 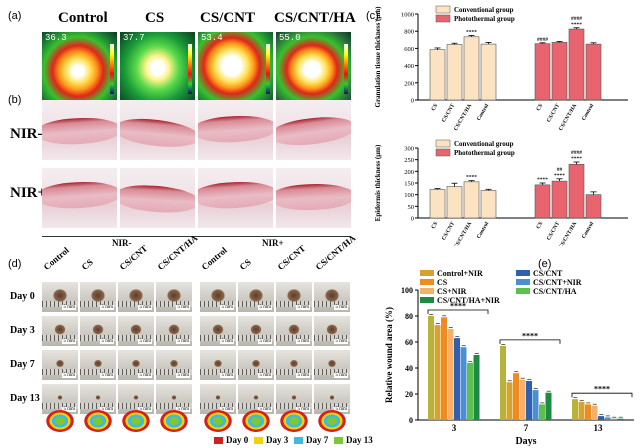 I want to click on histology-nir-minus-cs-cnt-ha, so click(x=313, y=130).